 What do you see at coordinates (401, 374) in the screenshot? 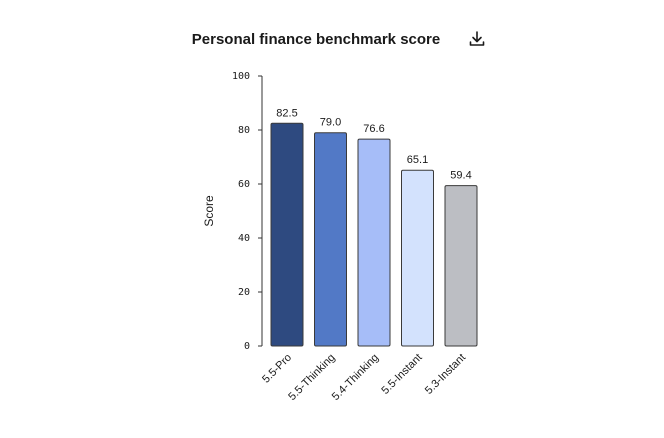
I see `x-tick-label: 5.5-Instant` at bounding box center [401, 374].